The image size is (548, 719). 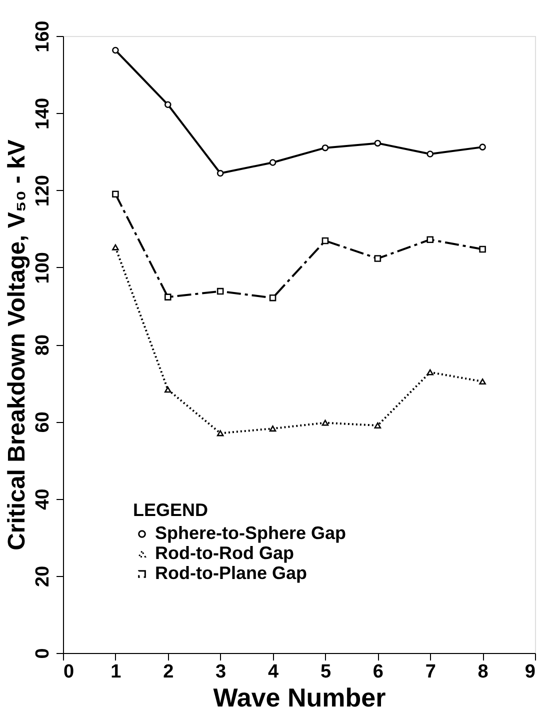 I want to click on x-tick-label: 3, so click(x=221, y=672).